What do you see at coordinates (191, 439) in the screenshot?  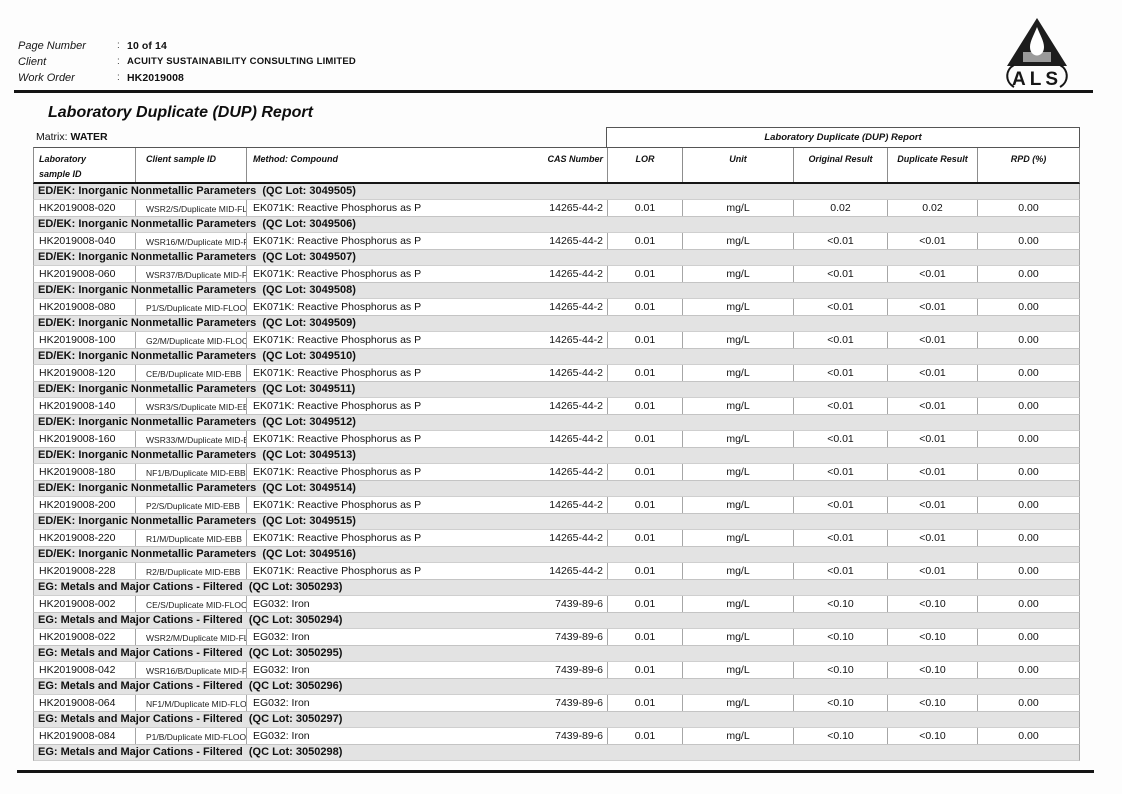 I see `client-sample-id-cell: WSR33/M/Duplicate MID-EBB` at bounding box center [191, 439].